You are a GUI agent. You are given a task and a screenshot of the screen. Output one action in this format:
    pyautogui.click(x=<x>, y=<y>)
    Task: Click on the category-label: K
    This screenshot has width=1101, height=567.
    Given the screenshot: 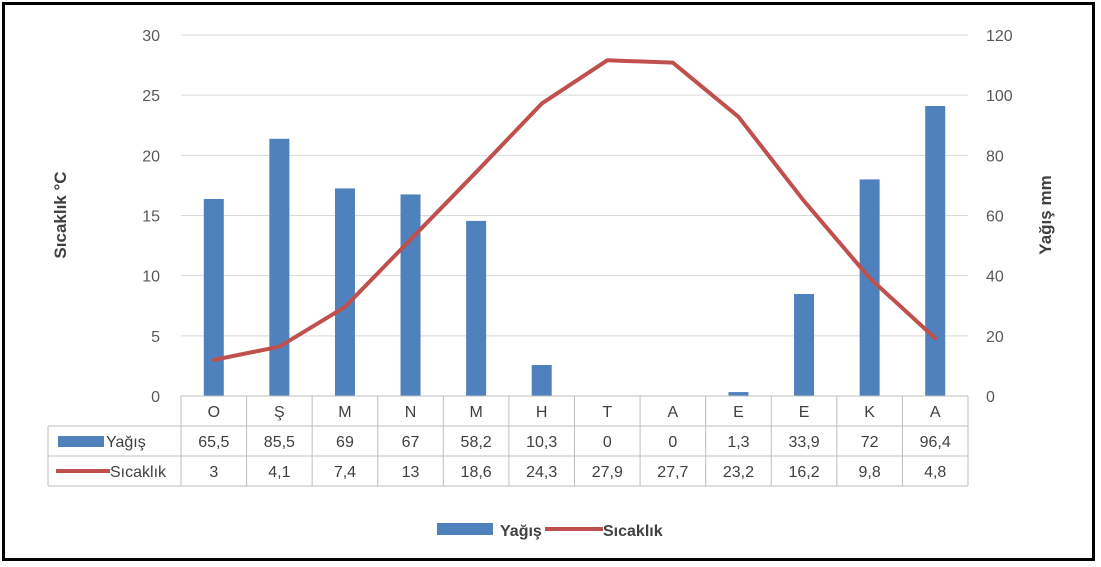 What is the action you would take?
    pyautogui.click(x=869, y=412)
    